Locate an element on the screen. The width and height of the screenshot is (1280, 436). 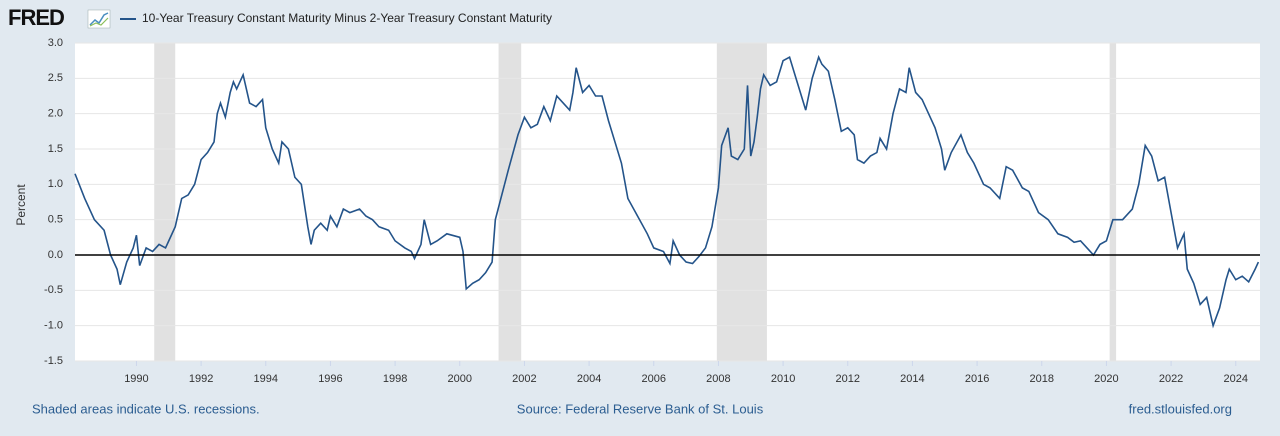
x-tick-label: 2006 is located at coordinates (654, 379).